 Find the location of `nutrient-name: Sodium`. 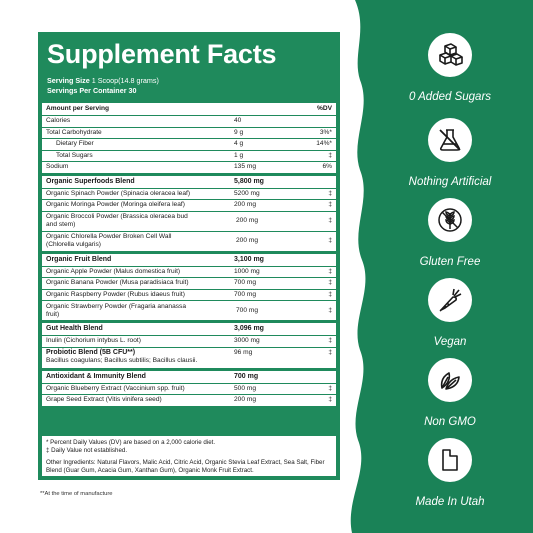

nutrient-name: Sodium is located at coordinates (57, 167).